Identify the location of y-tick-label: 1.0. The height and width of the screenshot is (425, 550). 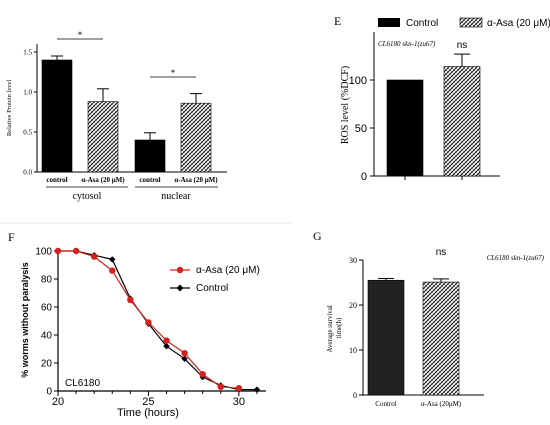
(27, 93).